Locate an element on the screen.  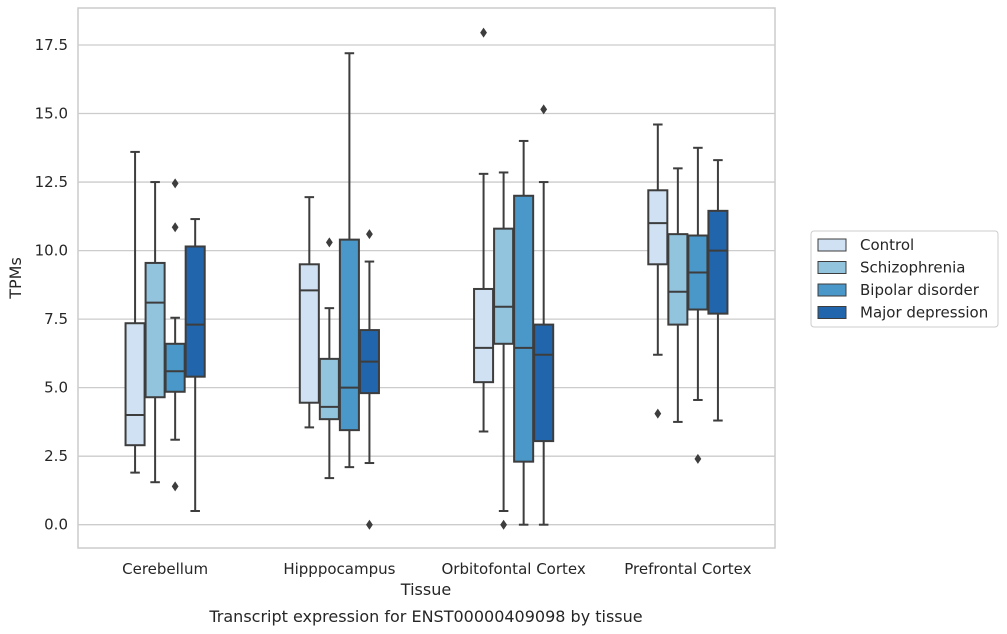
legend-frame is located at coordinates (904, 279).